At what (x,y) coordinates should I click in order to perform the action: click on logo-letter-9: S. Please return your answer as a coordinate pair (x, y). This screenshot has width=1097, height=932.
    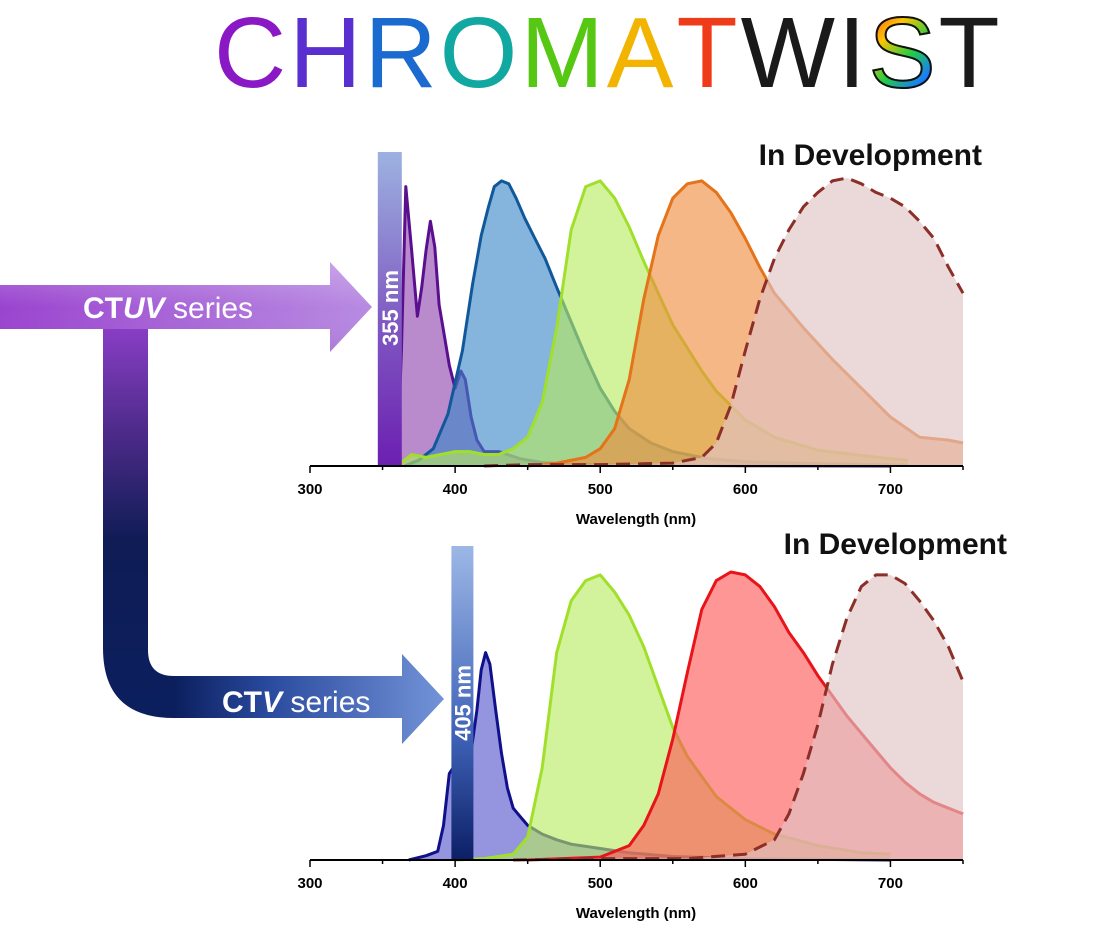
    Looking at the image, I should click on (903, 54).